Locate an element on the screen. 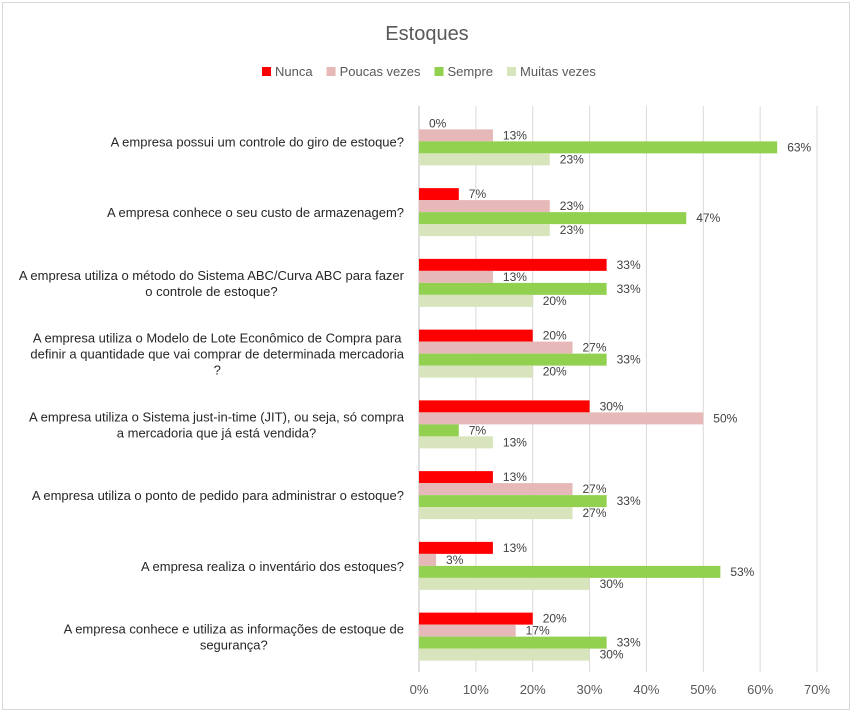 The image size is (854, 714). x-tick-label: 10% is located at coordinates (476, 689).